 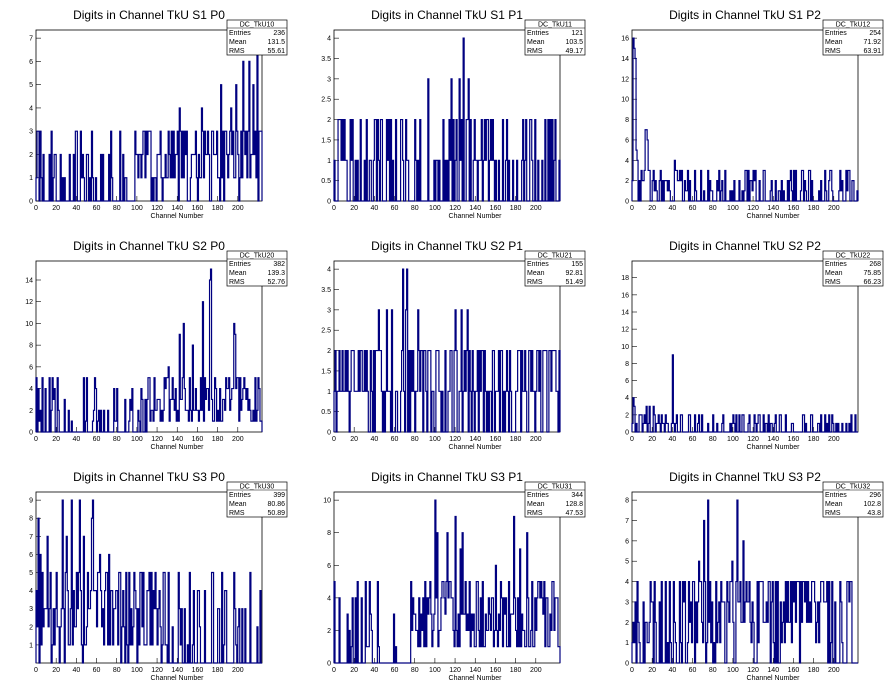 What do you see at coordinates (279, 33) in the screenshot?
I see `stats-value: 236` at bounding box center [279, 33].